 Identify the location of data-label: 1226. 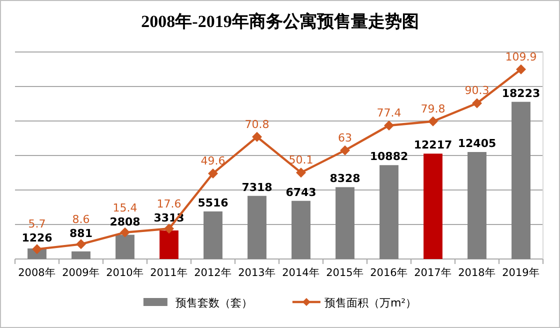
(37, 237).